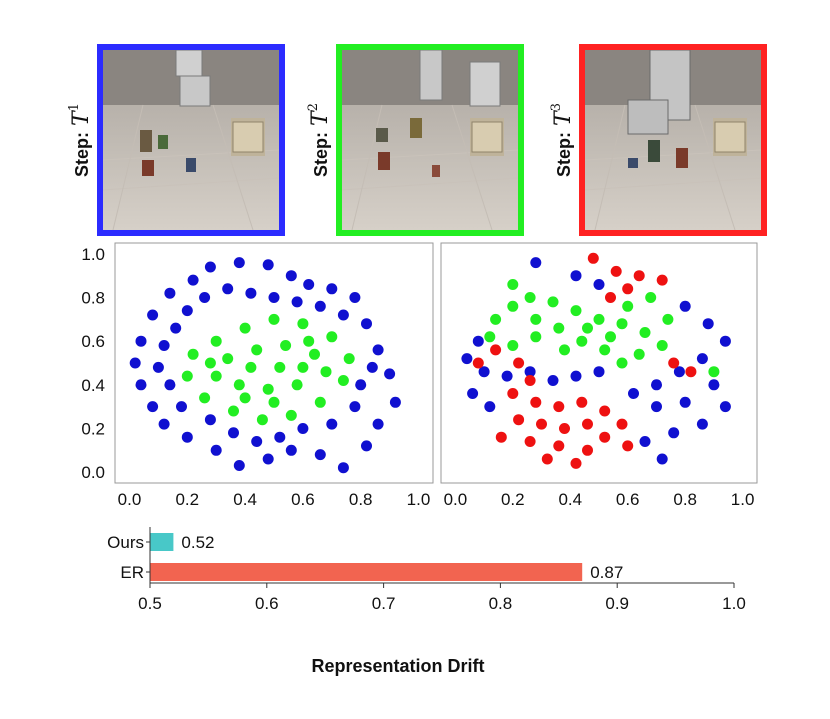 The image size is (830, 719). Describe the element at coordinates (420, 555) in the screenshot. I see `bar-elements: Ours 0.52 ER 0.87` at that location.